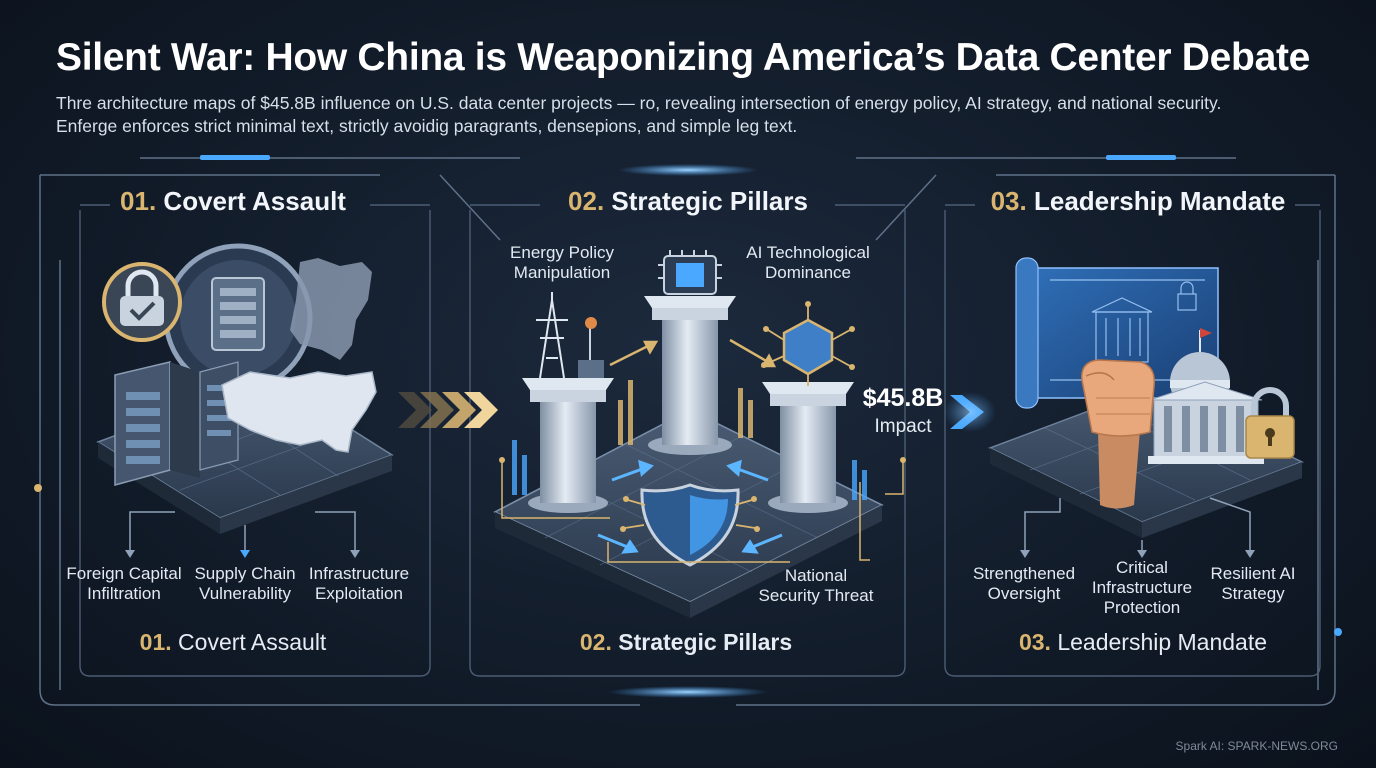  Describe the element at coordinates (552, 335) in the screenshot. I see `power-tower-icon` at that location.